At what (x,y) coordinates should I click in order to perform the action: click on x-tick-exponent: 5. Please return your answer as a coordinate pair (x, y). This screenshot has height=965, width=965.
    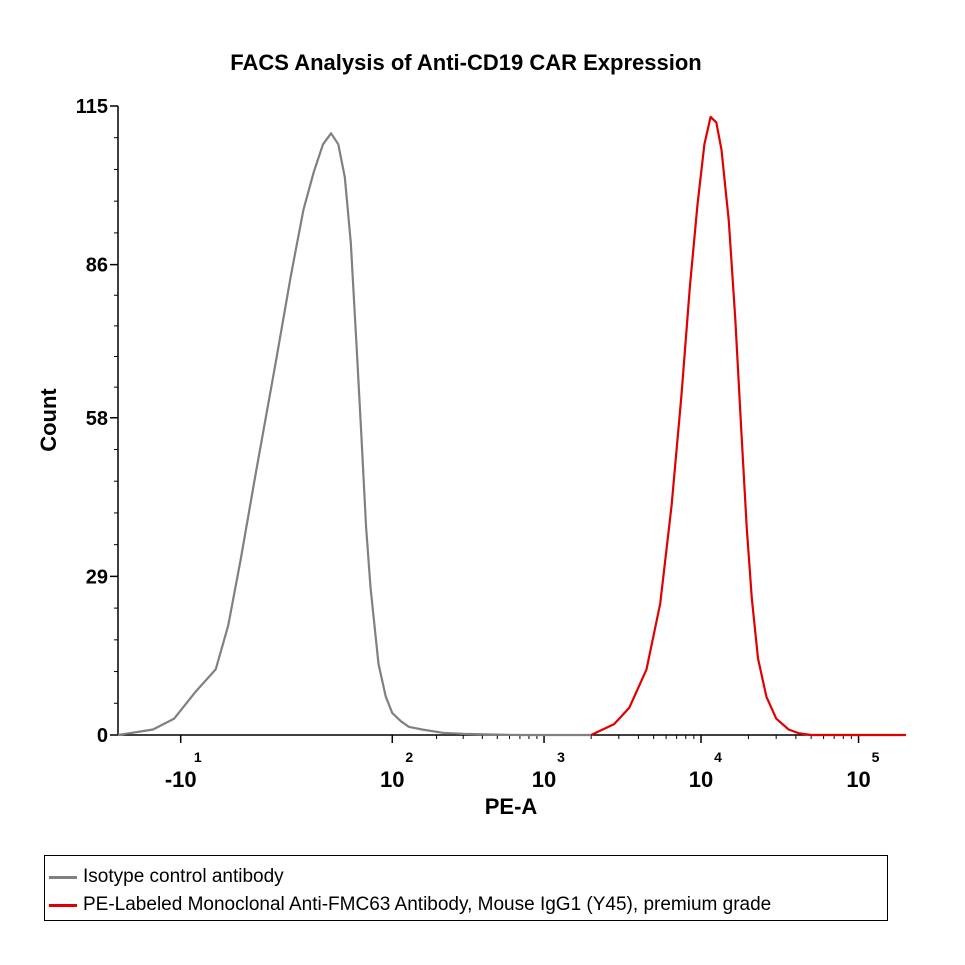
    Looking at the image, I should click on (876, 757).